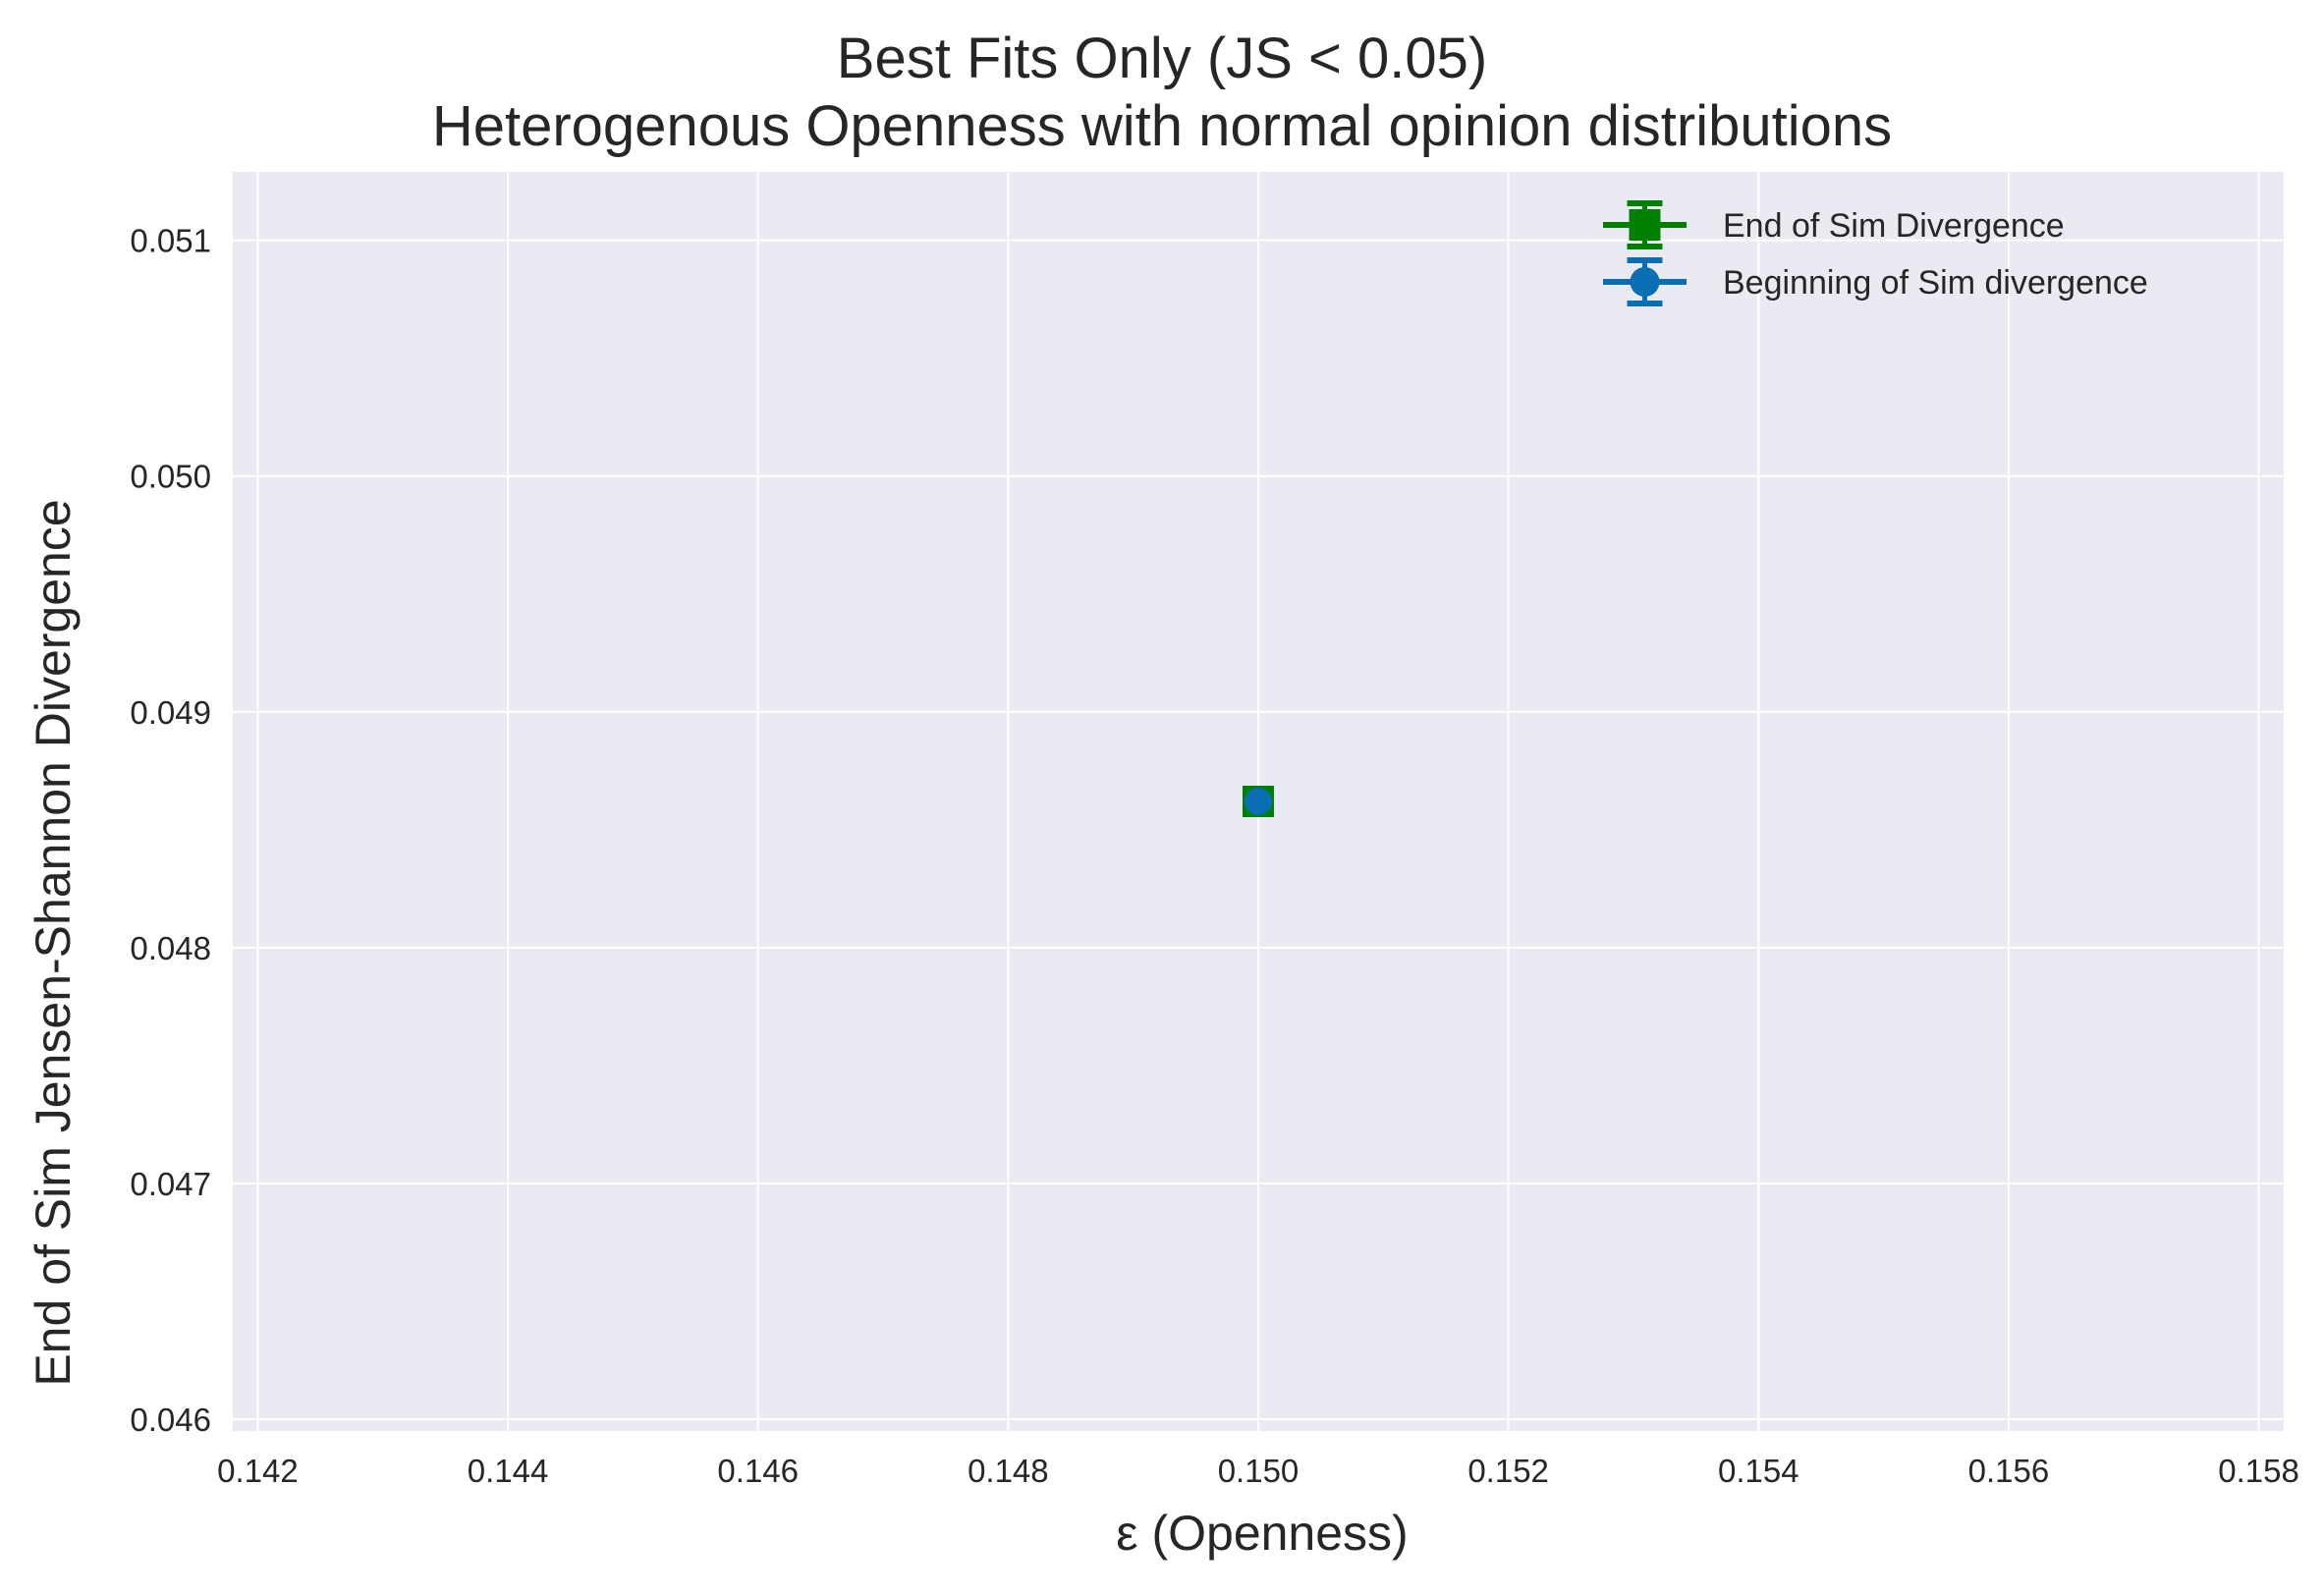  I want to click on y-tick-label: 0.051, so click(170, 241).